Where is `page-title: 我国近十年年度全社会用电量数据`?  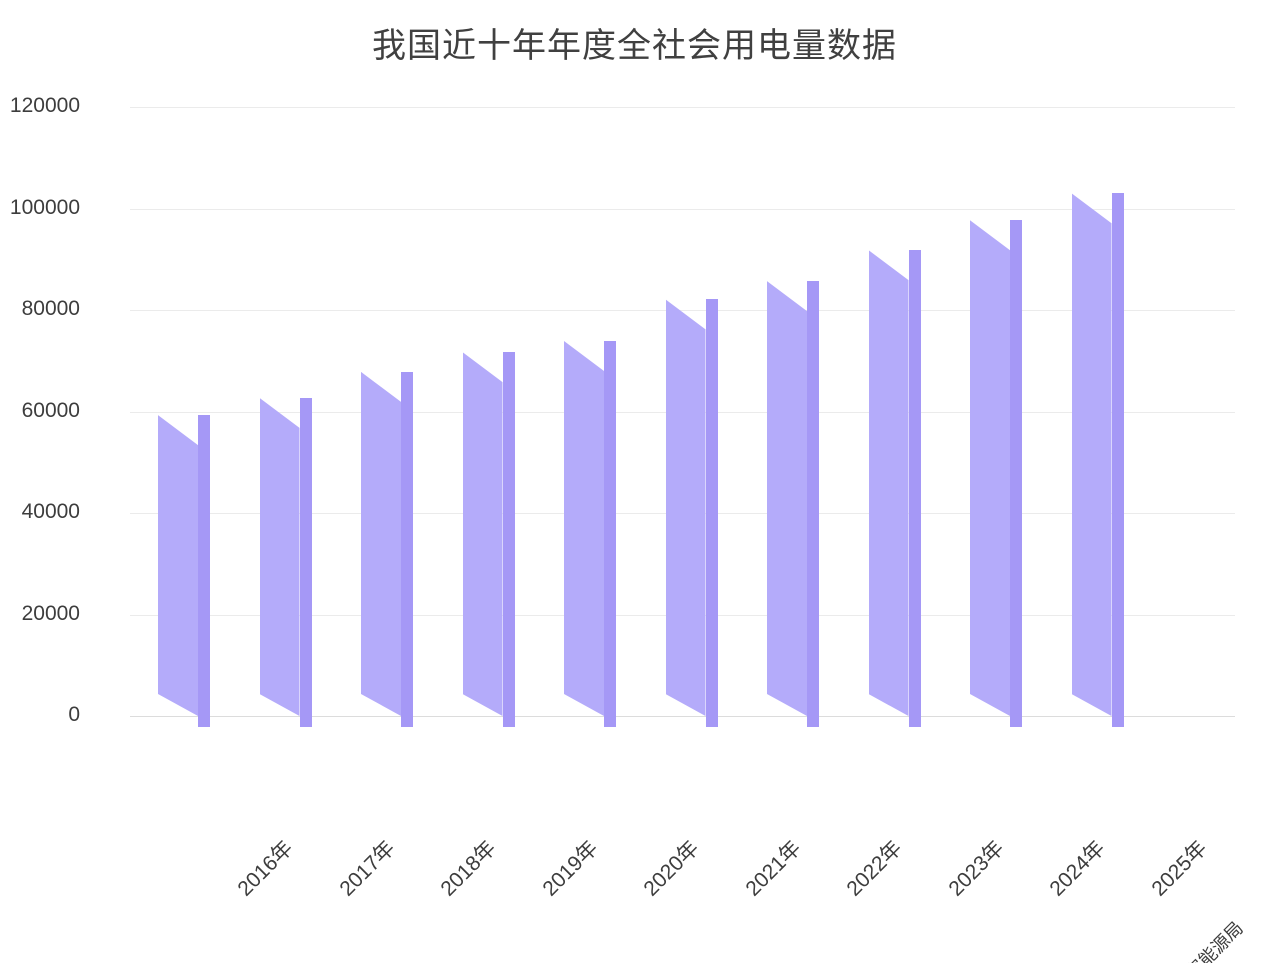
page-title: 我国近十年年度全社会用电量数据 is located at coordinates (634, 46).